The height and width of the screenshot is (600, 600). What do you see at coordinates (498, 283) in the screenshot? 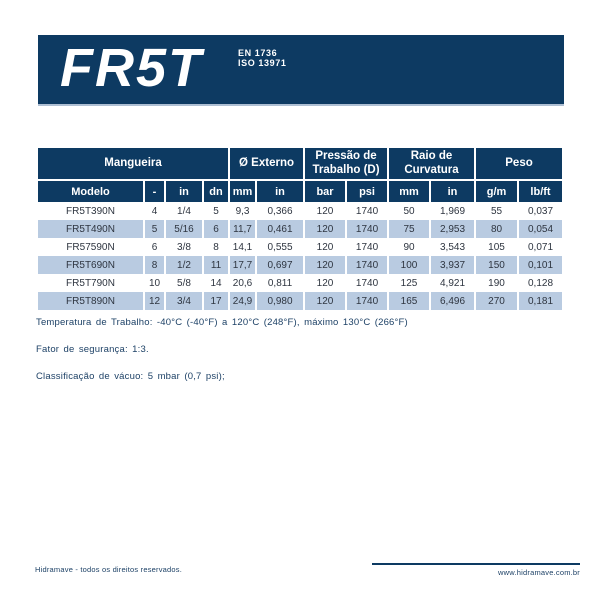
I see `cell: 190` at bounding box center [498, 283].